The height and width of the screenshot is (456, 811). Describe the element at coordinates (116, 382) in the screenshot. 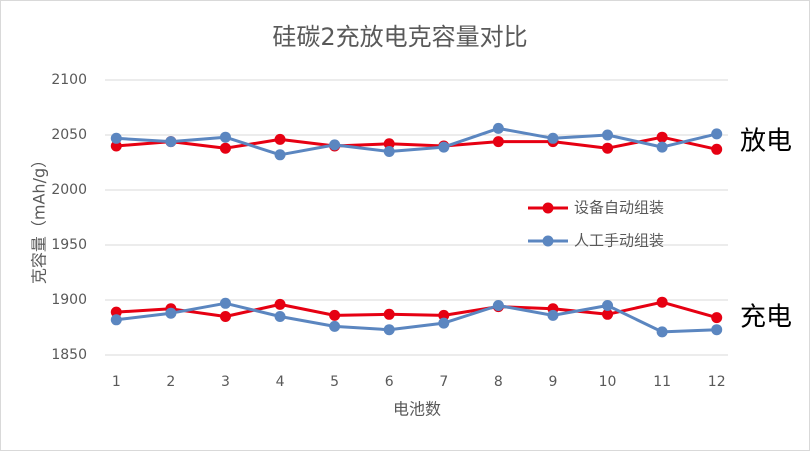

I see `x-tick-label: 1` at that location.